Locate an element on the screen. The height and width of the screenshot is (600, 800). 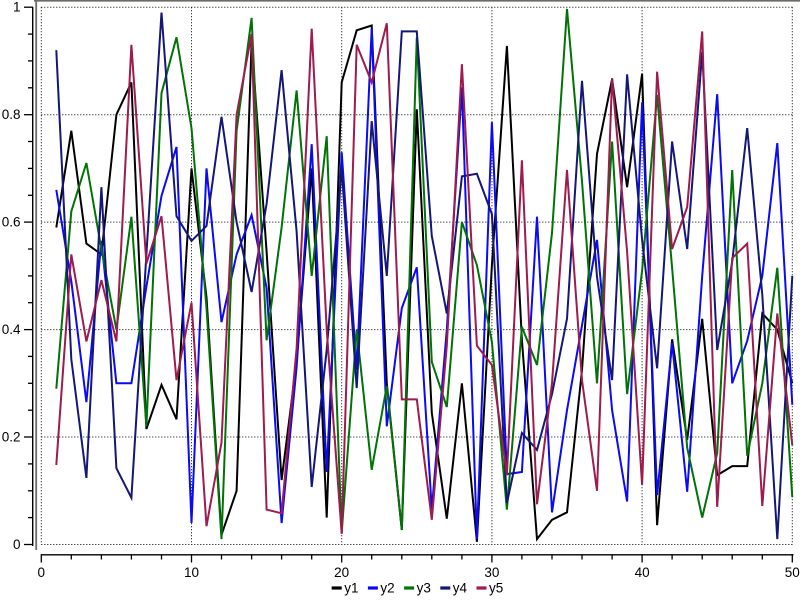
svg-text: y5 is located at coordinates (496, 588).